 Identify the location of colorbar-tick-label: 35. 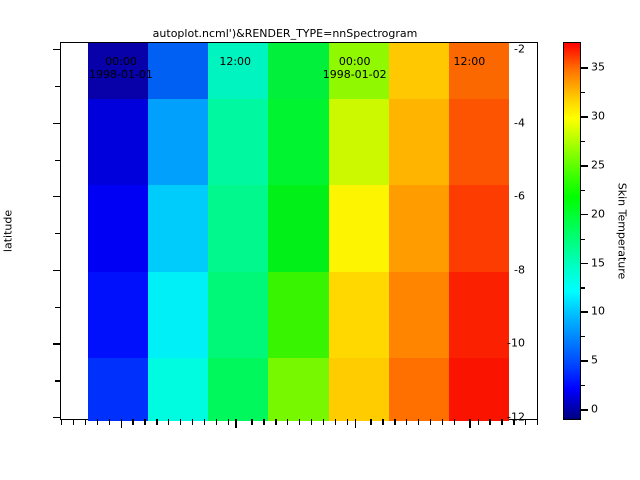
(598, 67).